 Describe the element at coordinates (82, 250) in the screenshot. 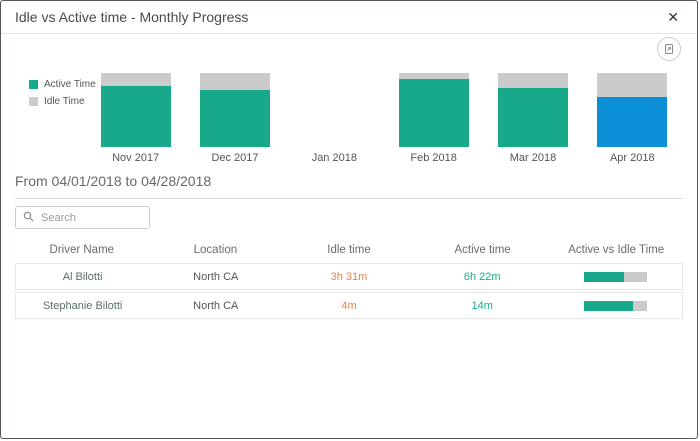

I see `col-header-driver-name: Driver Name` at that location.